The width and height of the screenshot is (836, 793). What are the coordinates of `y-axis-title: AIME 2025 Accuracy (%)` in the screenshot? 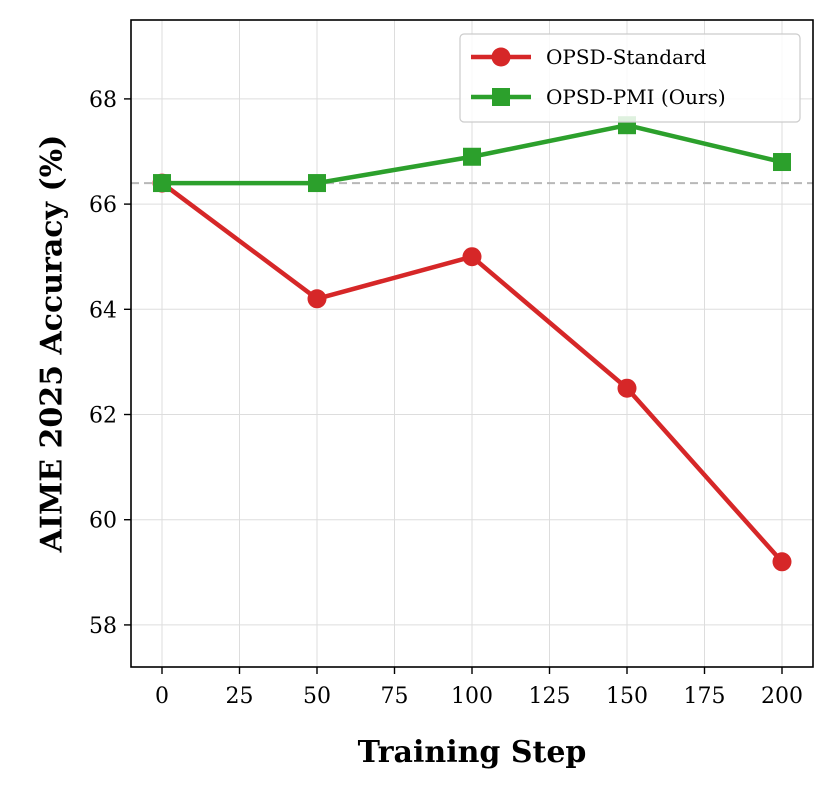 It's located at (52, 344).